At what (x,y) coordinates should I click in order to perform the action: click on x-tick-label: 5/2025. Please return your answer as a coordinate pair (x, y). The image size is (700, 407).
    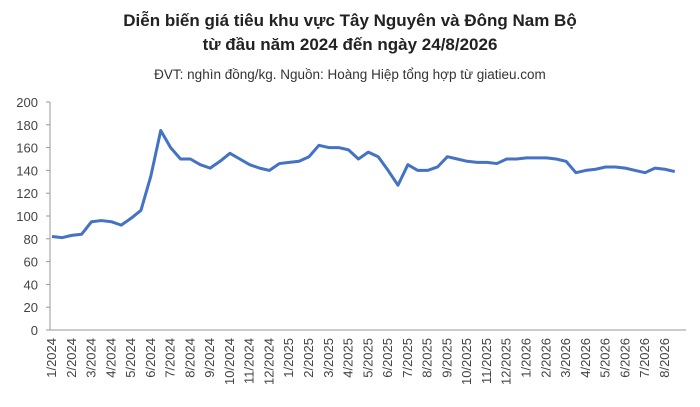
    Looking at the image, I should click on (367, 358).